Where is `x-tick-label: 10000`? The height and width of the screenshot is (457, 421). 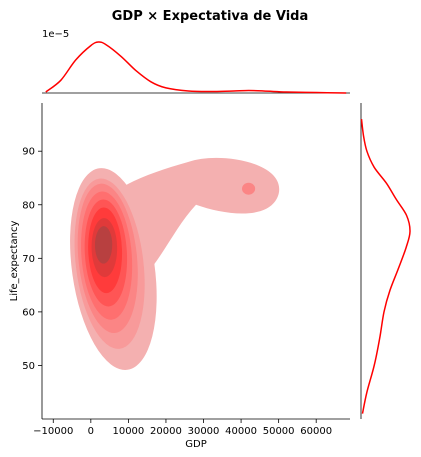 x-tick-label: 10000 is located at coordinates (128, 431).